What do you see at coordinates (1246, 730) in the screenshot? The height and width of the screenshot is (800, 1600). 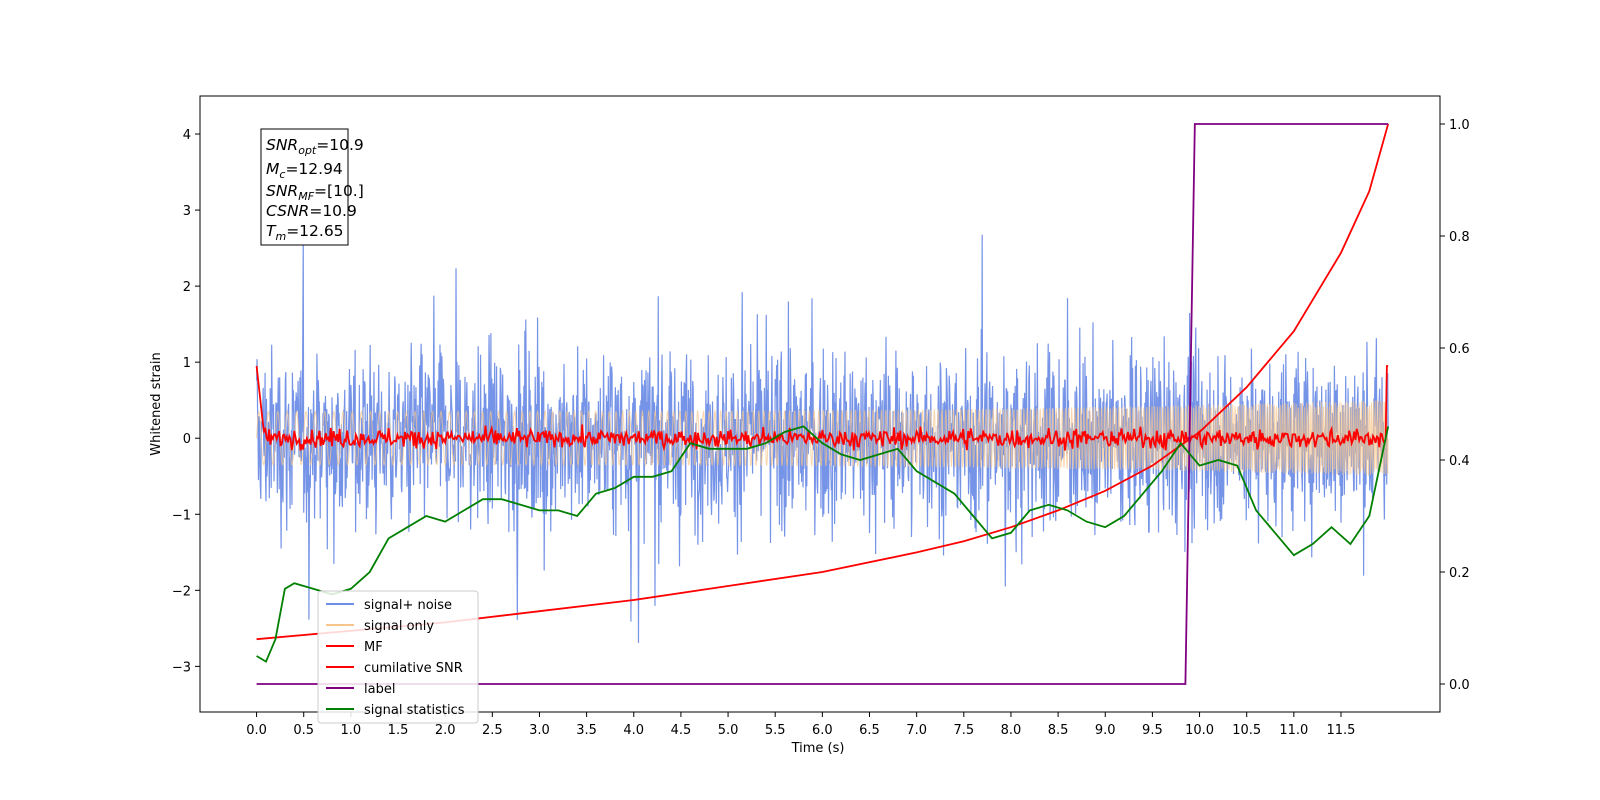 I see `x-tick-label: 10.5` at bounding box center [1246, 730].